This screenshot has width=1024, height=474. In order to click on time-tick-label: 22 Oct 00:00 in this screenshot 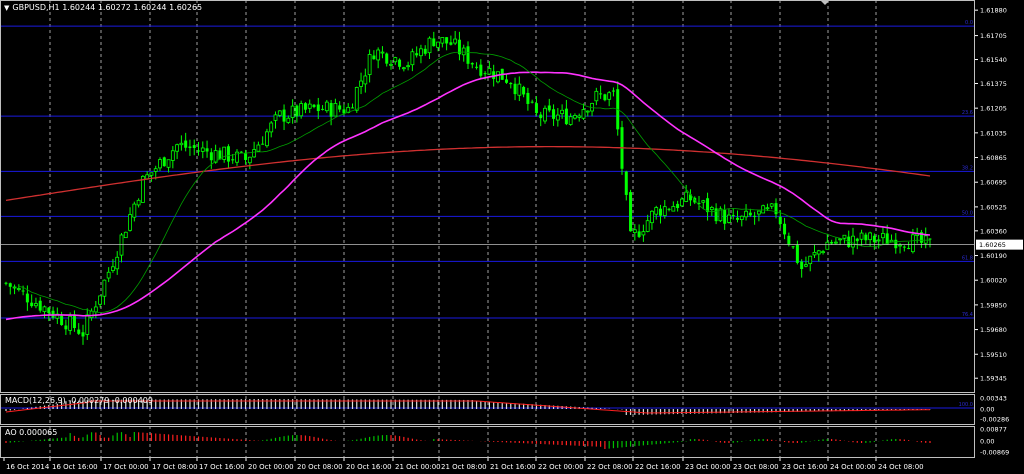, I will do `click(561, 467)`.